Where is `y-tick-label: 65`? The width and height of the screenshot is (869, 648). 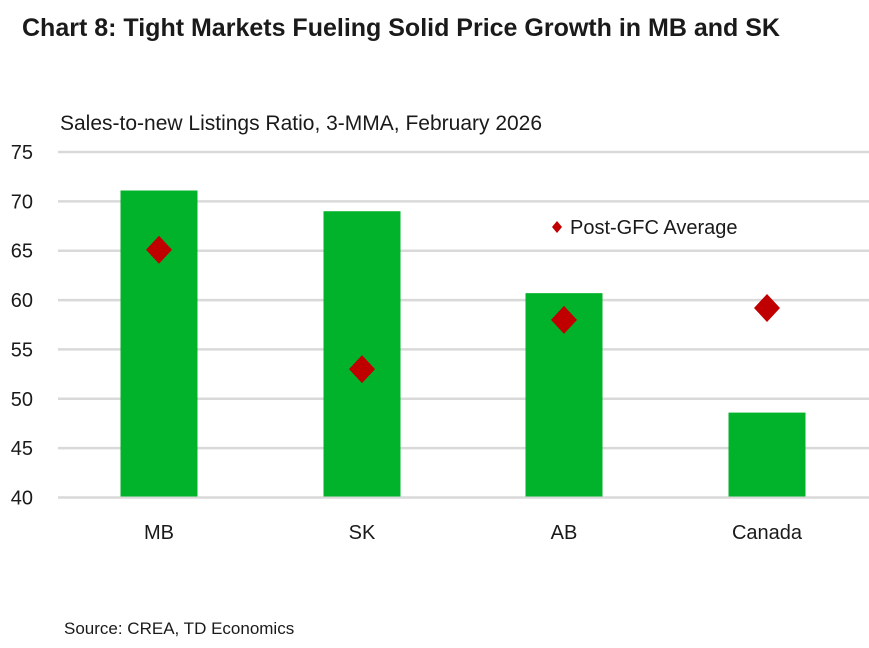 y-tick-label: 65 is located at coordinates (22, 252).